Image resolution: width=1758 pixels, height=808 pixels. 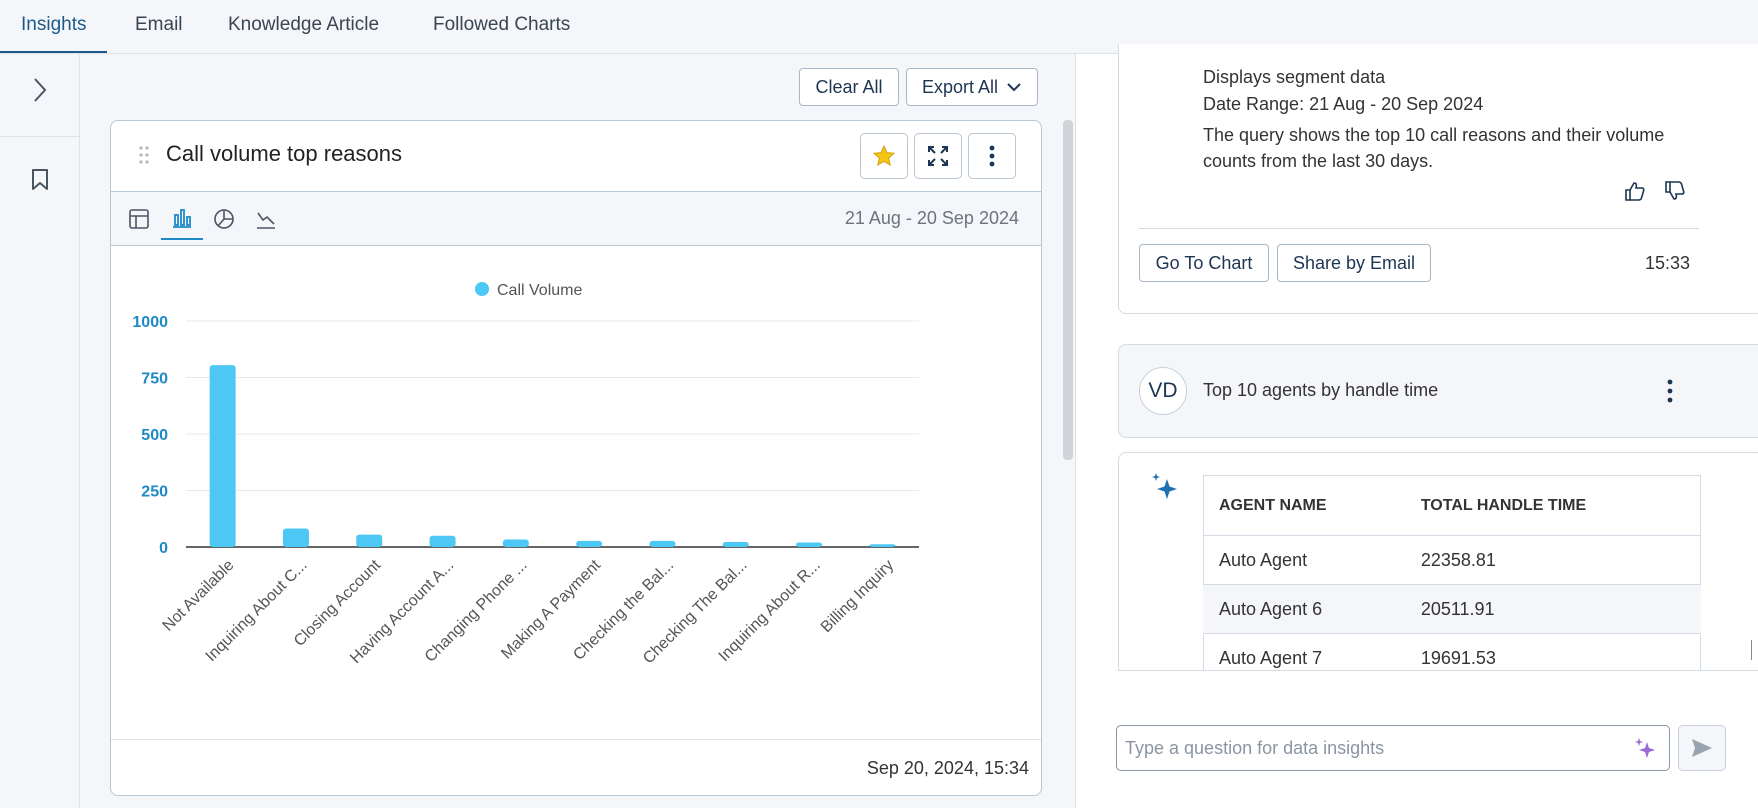 I want to click on main-scrollbar, so click(x=1068, y=290).